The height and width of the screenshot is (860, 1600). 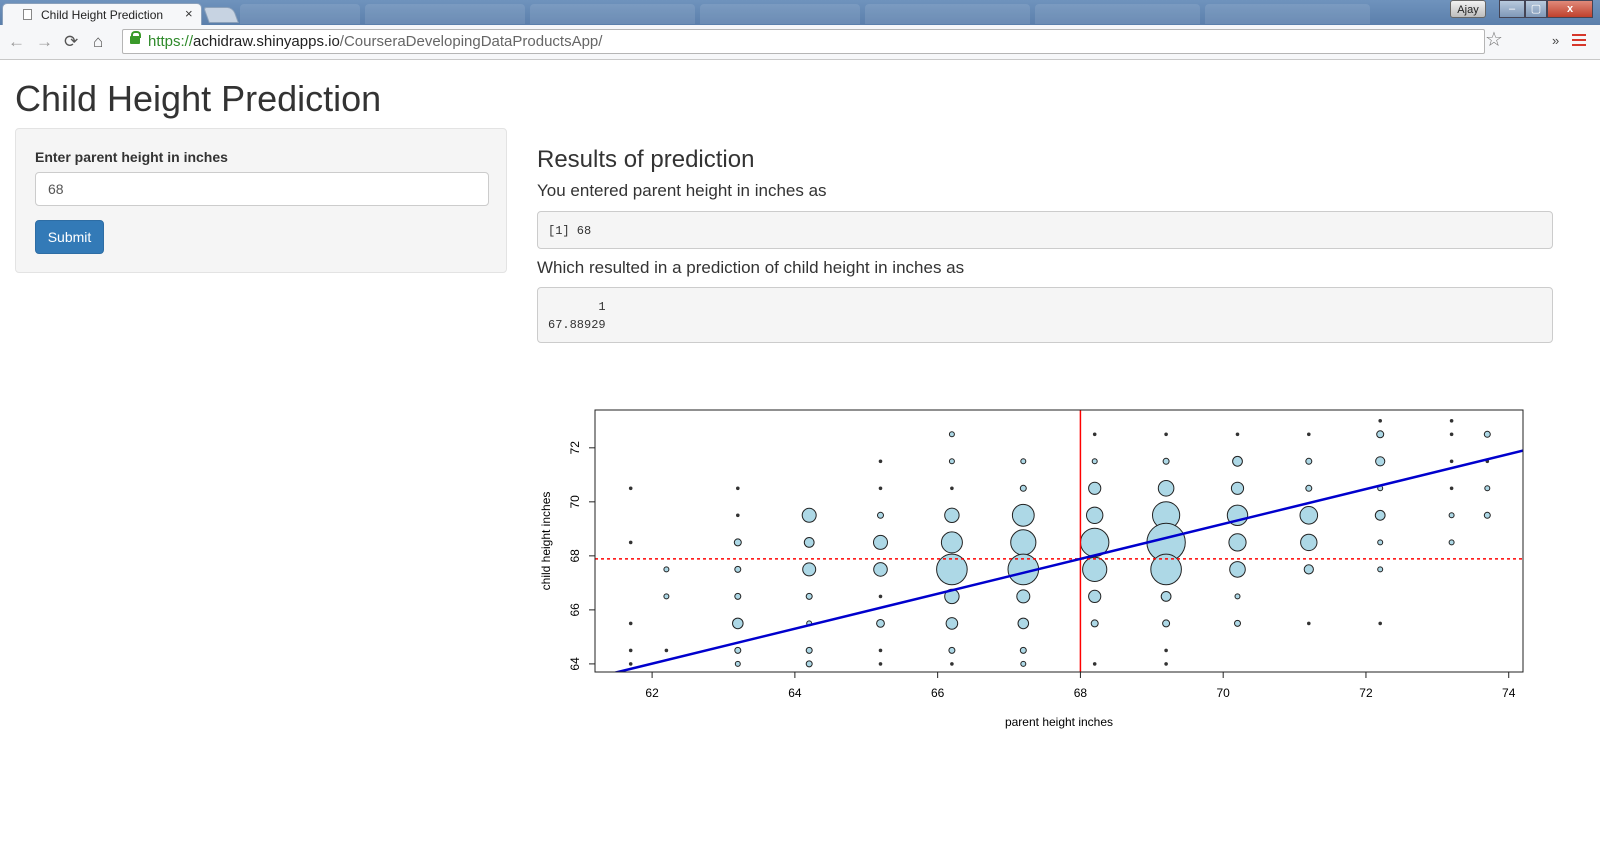 I want to click on parent-height-label: Enter parent height in inches, so click(x=131, y=157).